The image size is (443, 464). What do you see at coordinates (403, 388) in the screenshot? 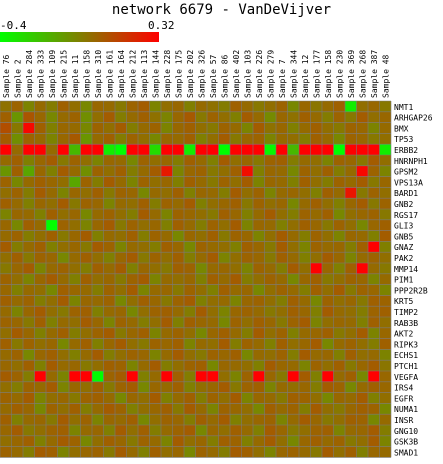
I see `row-label: IRS4` at bounding box center [403, 388].